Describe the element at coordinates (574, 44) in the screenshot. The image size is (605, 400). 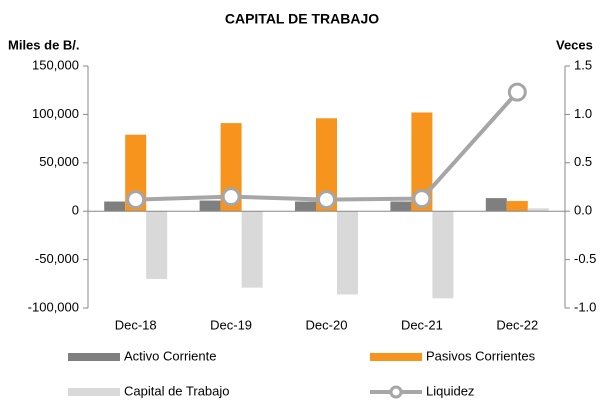
I see `y2-axis-title: Veces` at that location.